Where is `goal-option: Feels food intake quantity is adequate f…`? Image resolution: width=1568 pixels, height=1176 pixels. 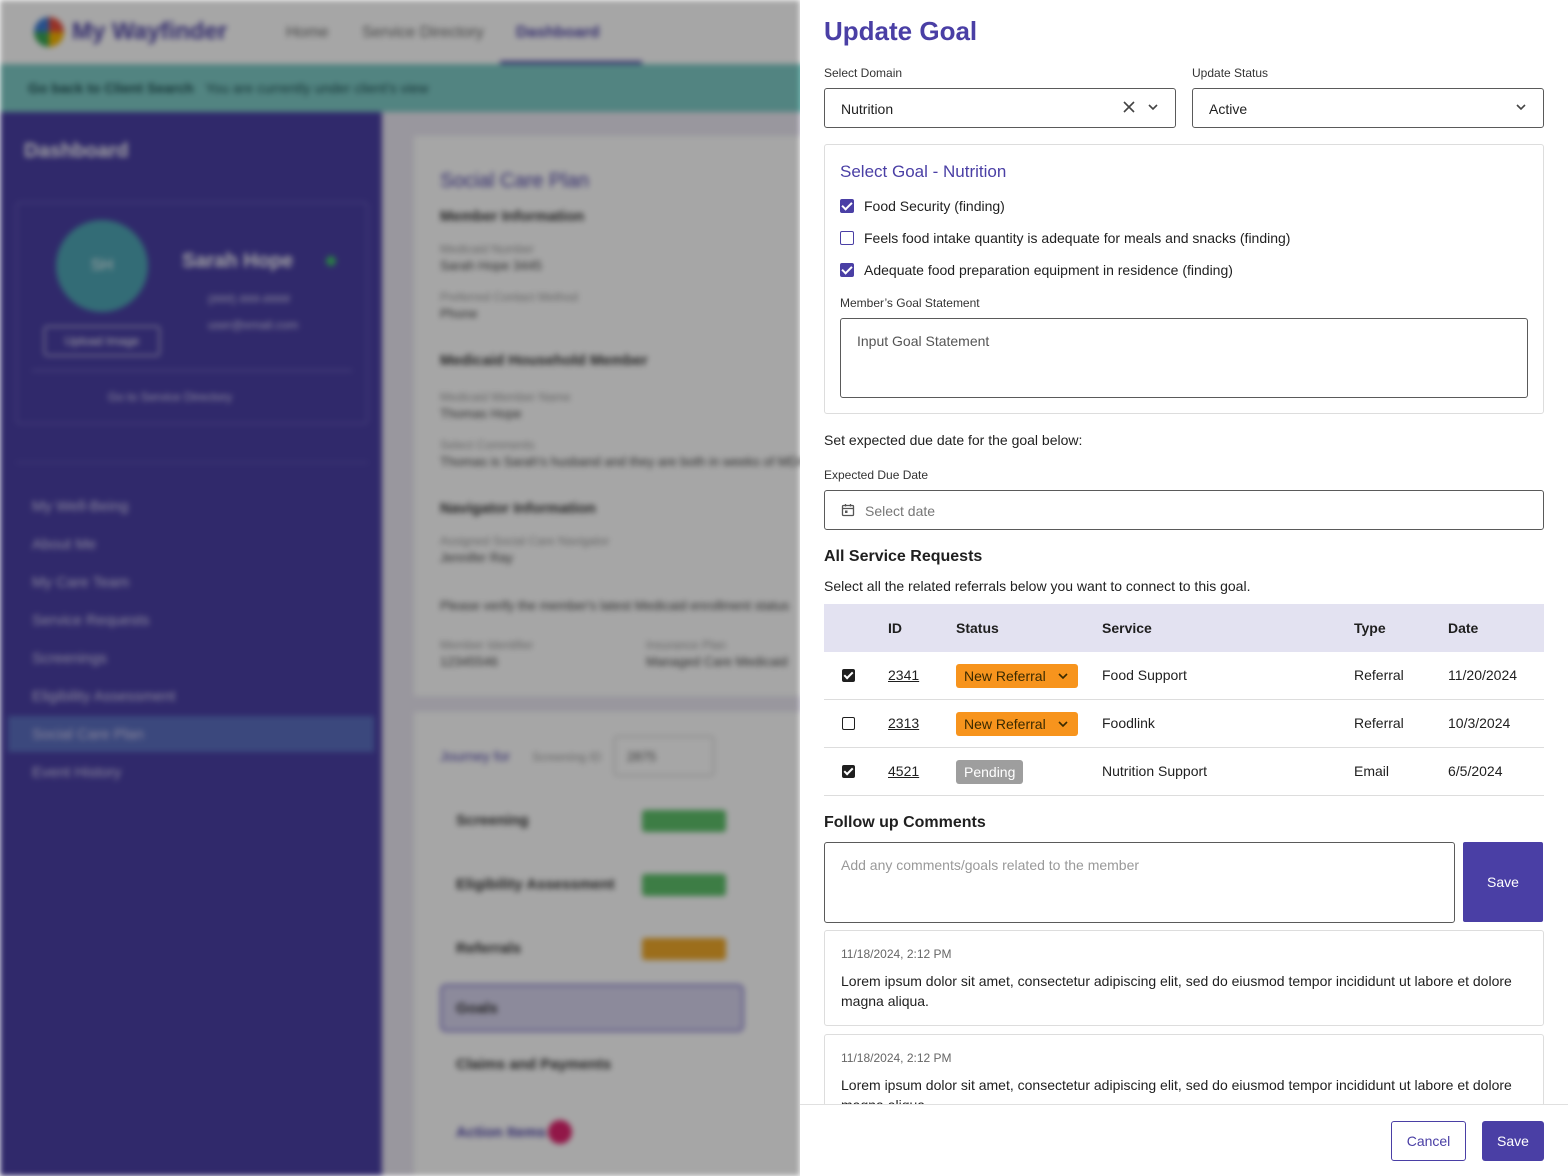 goal-option: Feels food intake quantity is adequate f… is located at coordinates (1065, 238).